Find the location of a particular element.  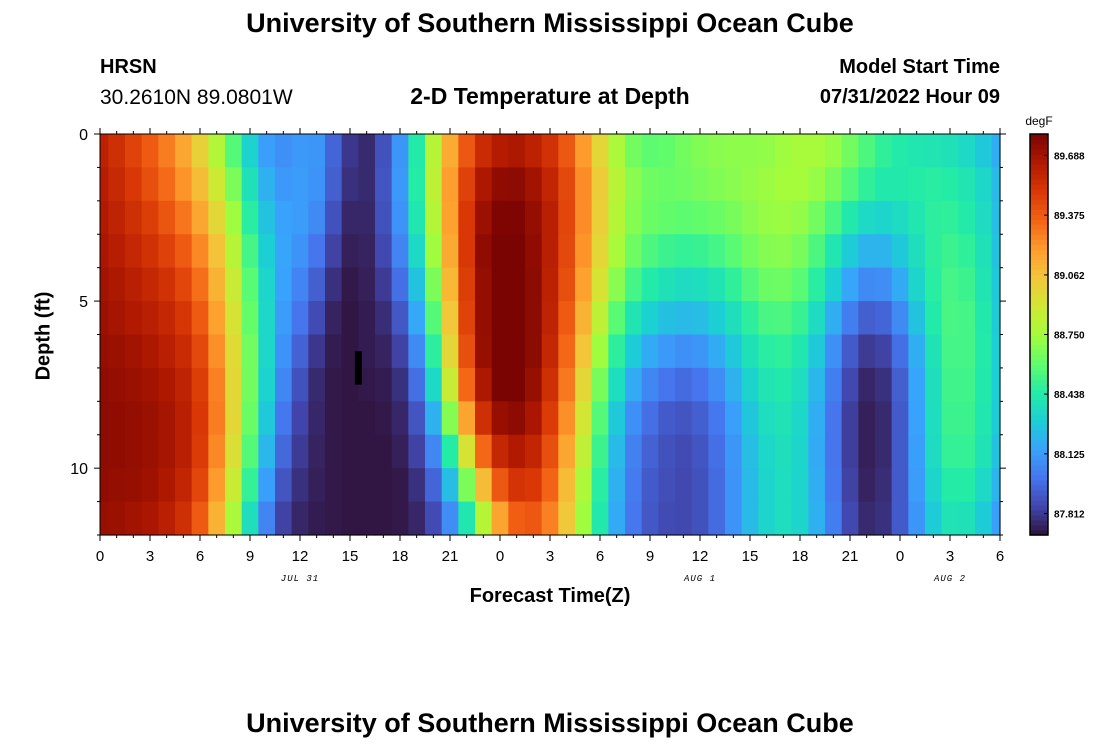

colorbar-tick-label: 88.125 is located at coordinates (1069, 455).